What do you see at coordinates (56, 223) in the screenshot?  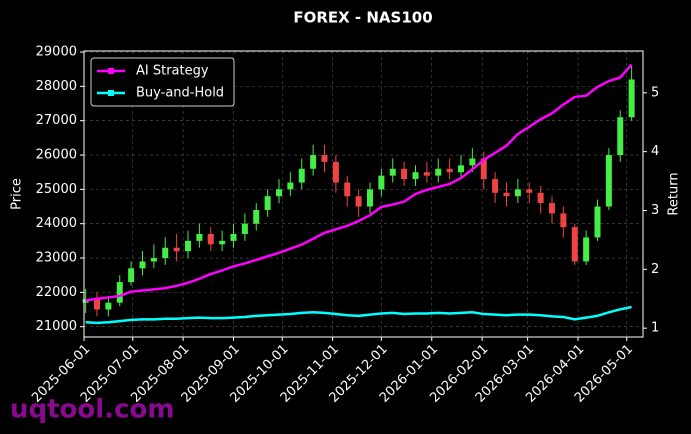 I see `y-tick-label: 24000` at bounding box center [56, 223].